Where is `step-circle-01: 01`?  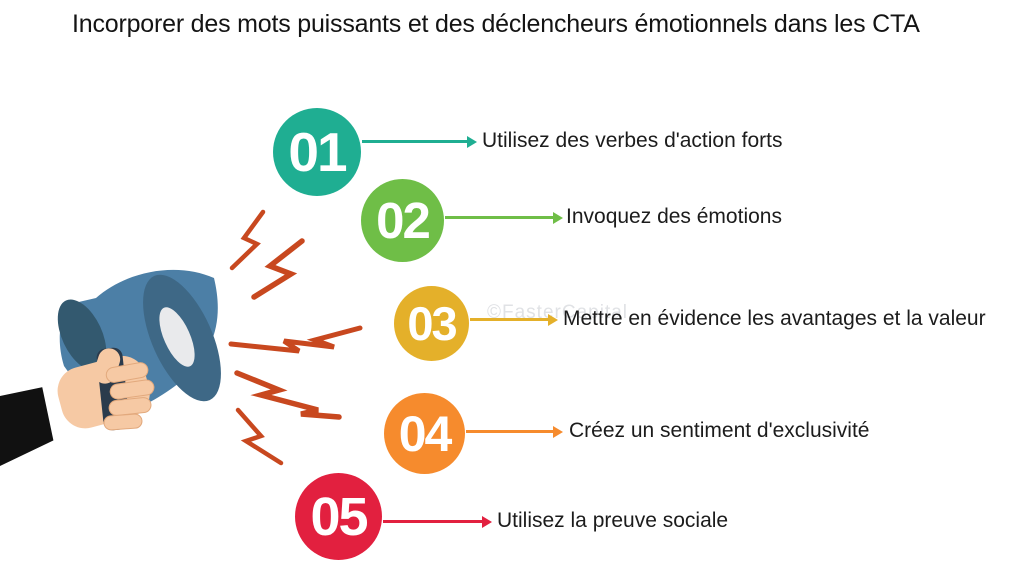 step-circle-01: 01 is located at coordinates (317, 152).